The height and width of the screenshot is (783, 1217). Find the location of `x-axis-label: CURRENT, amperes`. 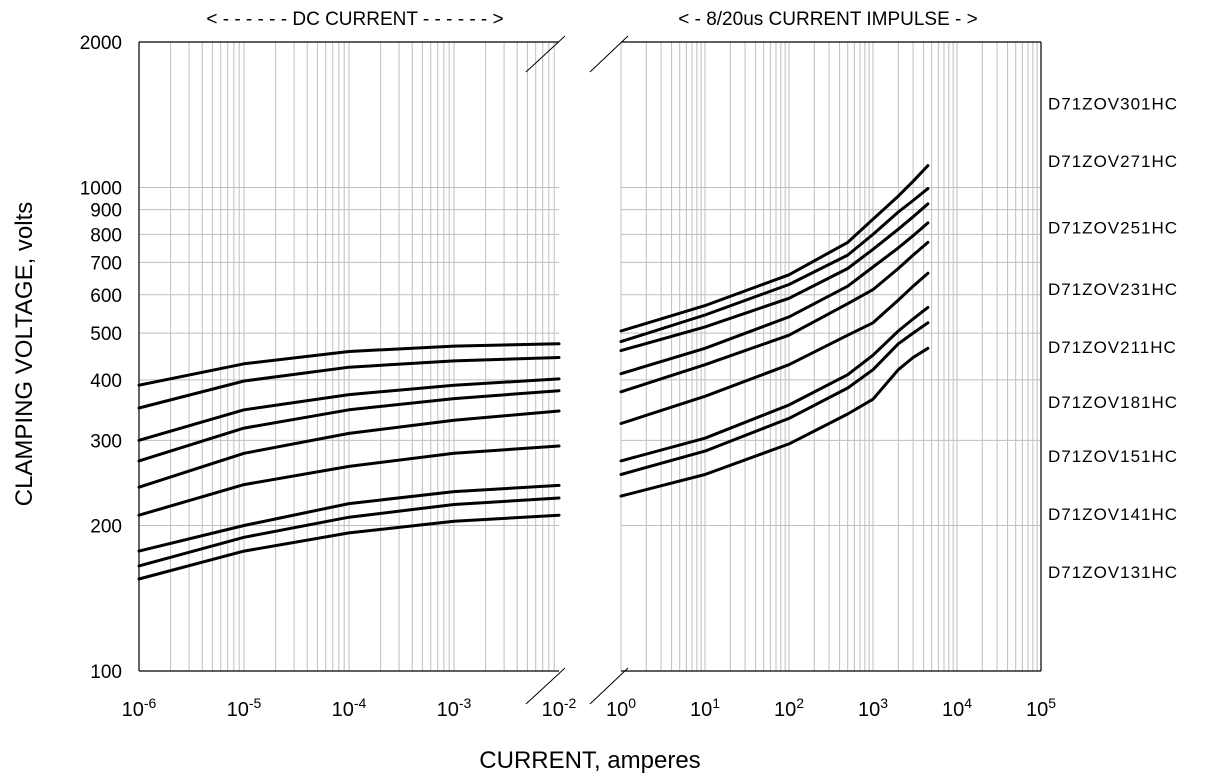

x-axis-label: CURRENT, amperes is located at coordinates (589, 760).